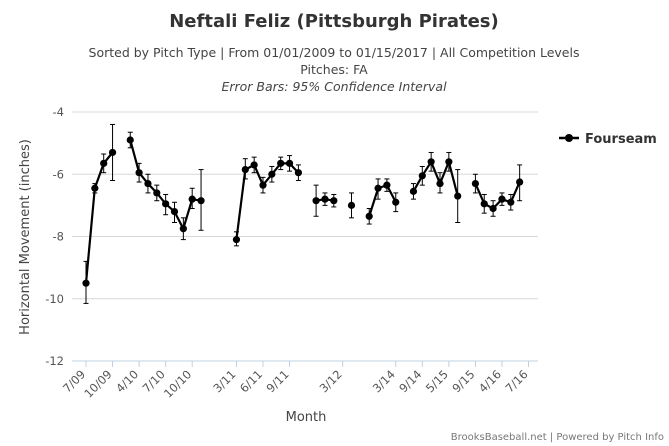 Image resolution: width=669 pixels, height=446 pixels. What do you see at coordinates (490, 381) in the screenshot?
I see `x-tick-label: 4/16` at bounding box center [490, 381].